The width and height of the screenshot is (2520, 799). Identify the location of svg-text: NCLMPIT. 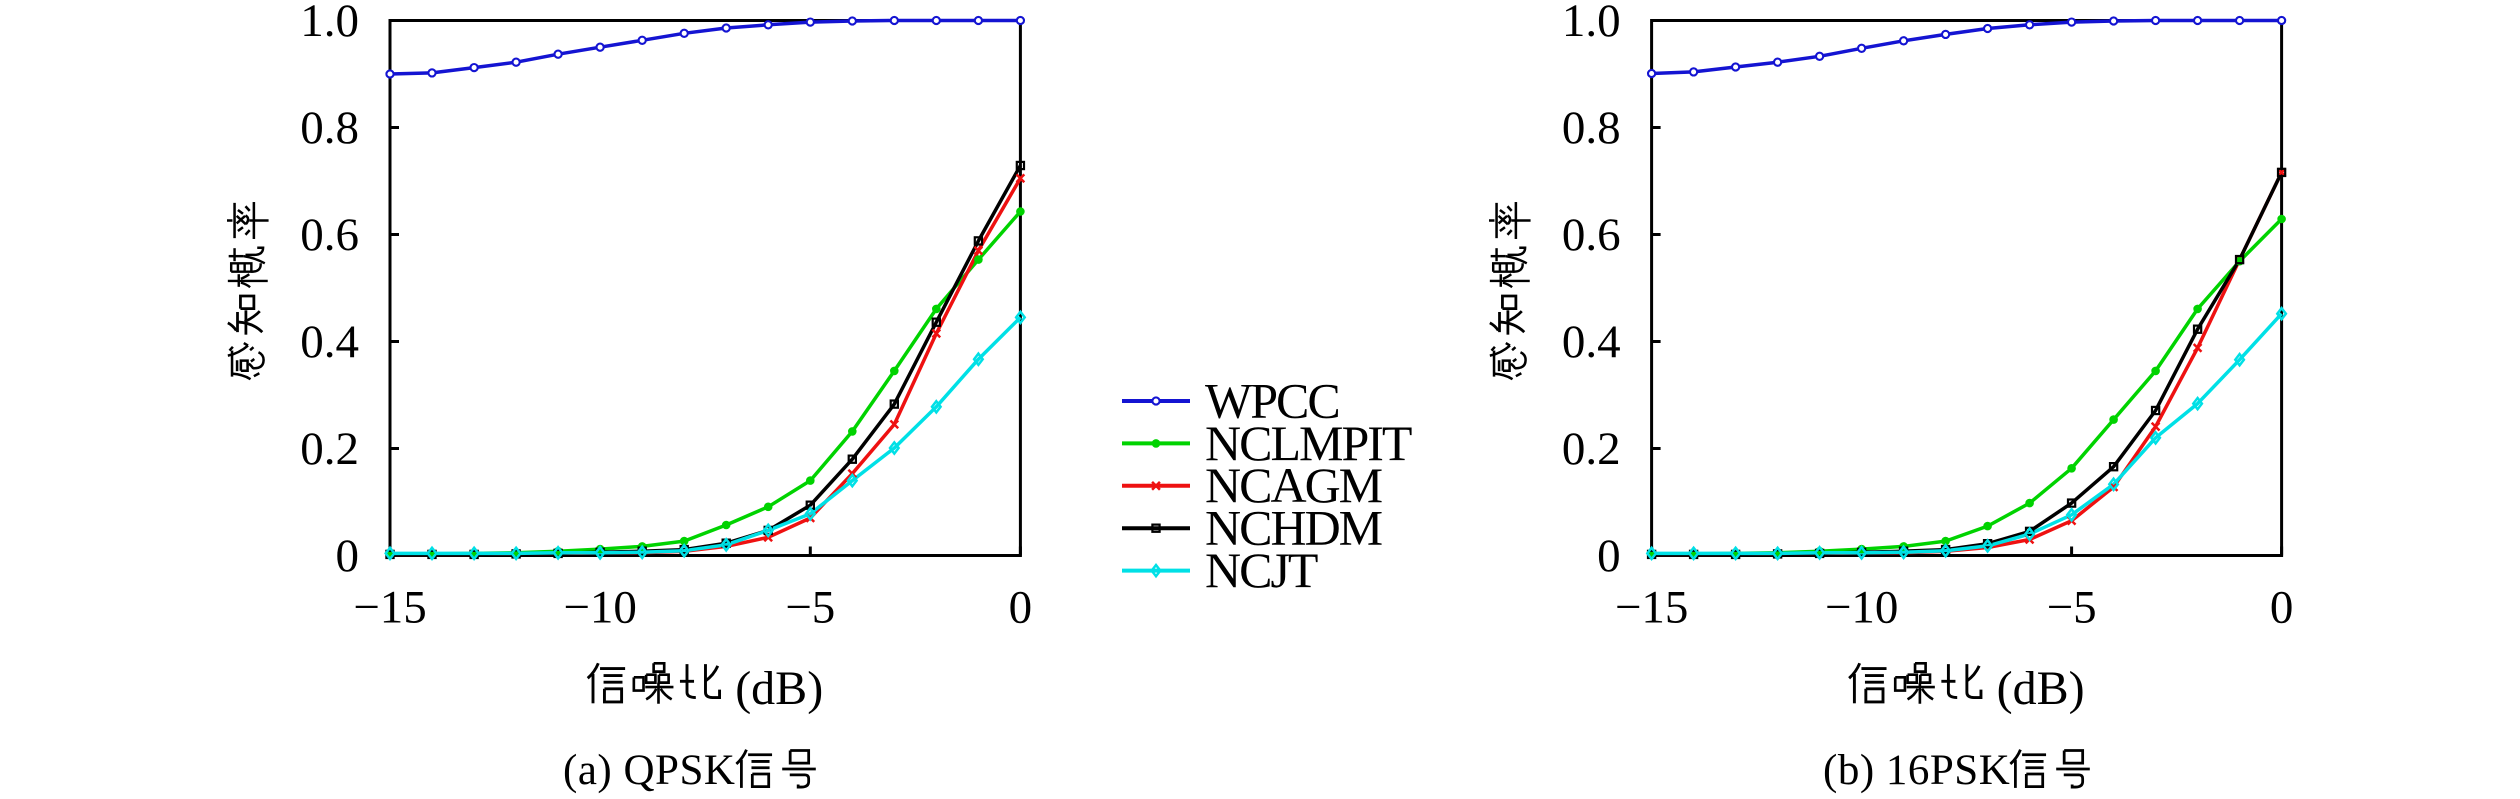
(1308, 443).